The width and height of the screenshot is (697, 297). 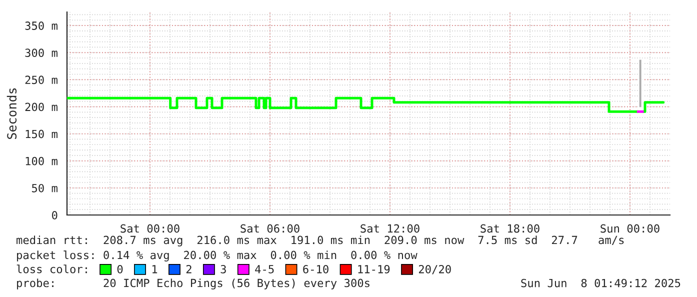 What do you see at coordinates (155, 269) in the screenshot?
I see `legend-label: 1` at bounding box center [155, 269].